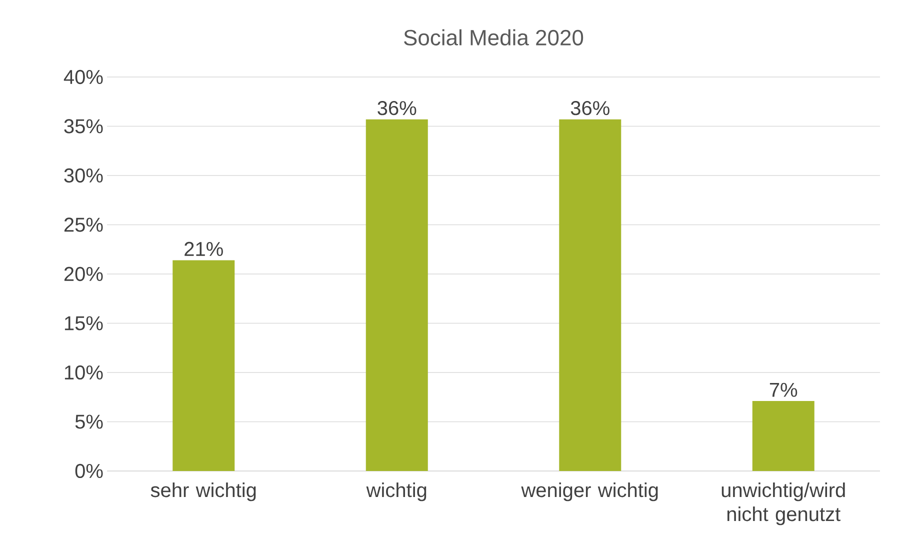 The height and width of the screenshot is (556, 920). I want to click on x-tick-label: wichtig, so click(396, 492).